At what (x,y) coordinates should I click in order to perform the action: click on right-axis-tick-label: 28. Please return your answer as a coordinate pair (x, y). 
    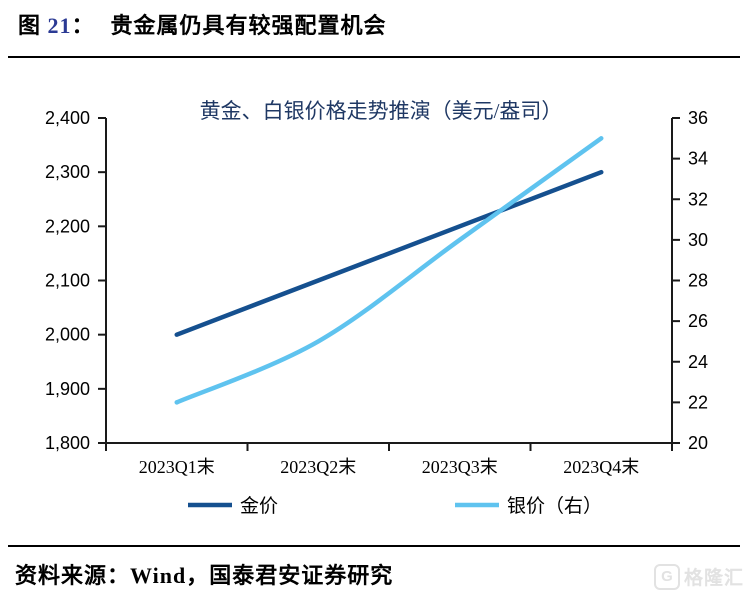
    Looking at the image, I should click on (698, 281).